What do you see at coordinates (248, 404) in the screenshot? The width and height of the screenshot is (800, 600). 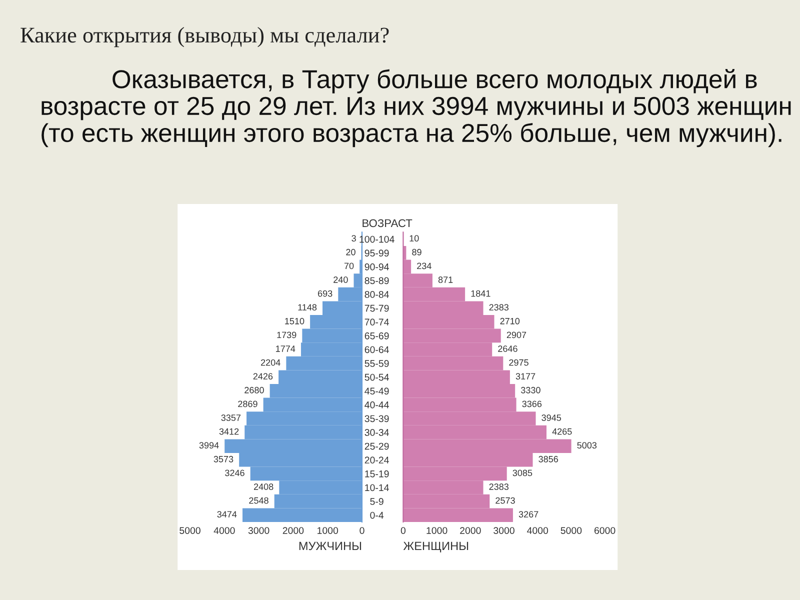 I see `data-label: 2869` at bounding box center [248, 404].